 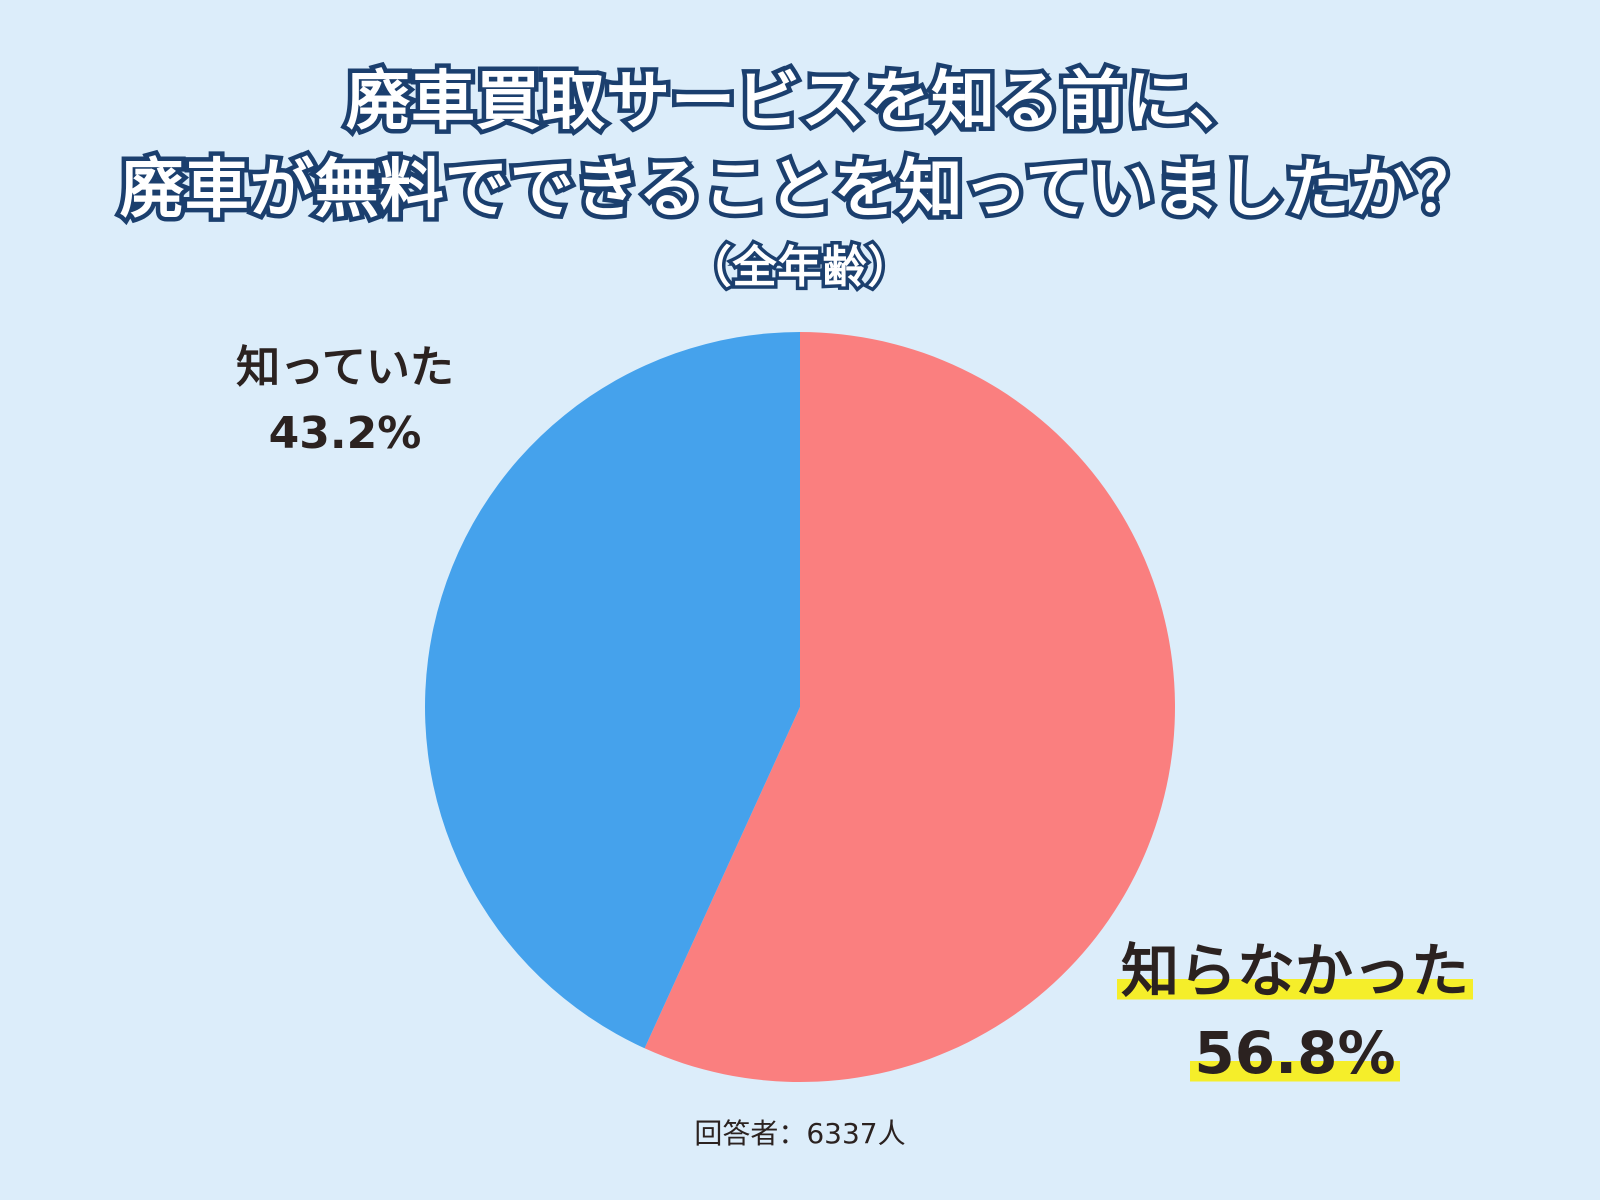 I want to click on slice-label-knew-name: 知っていた, so click(x=345, y=367).